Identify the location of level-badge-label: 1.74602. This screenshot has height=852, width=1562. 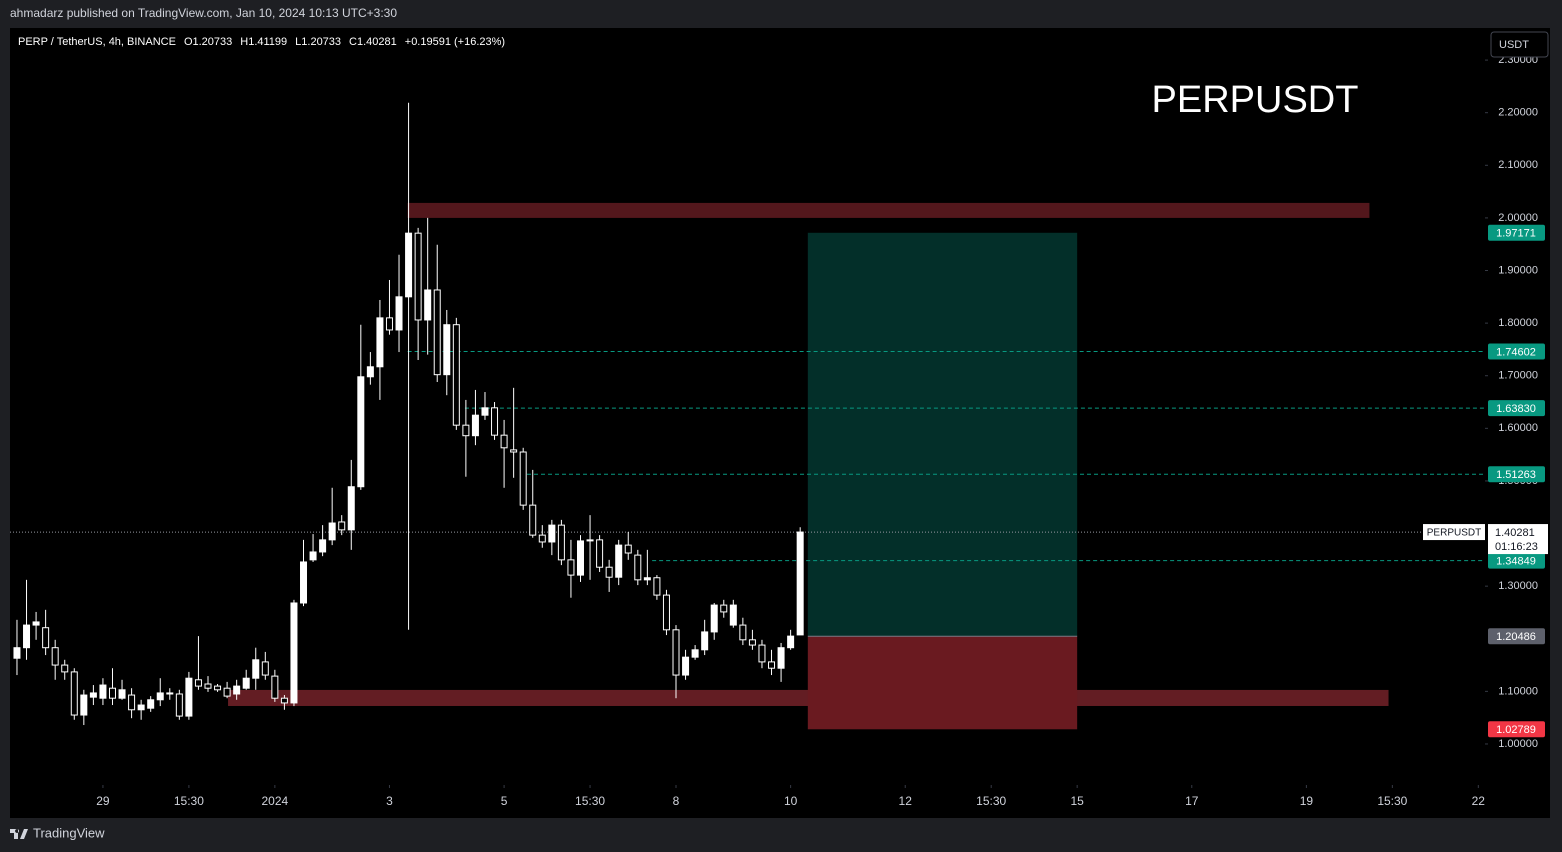
(1516, 352).